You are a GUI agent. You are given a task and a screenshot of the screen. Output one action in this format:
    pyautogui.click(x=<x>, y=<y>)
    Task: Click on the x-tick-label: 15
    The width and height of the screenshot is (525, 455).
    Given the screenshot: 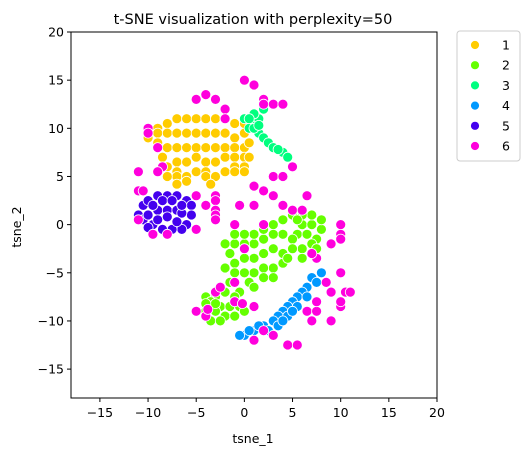 What is the action you would take?
    pyautogui.click(x=389, y=412)
    